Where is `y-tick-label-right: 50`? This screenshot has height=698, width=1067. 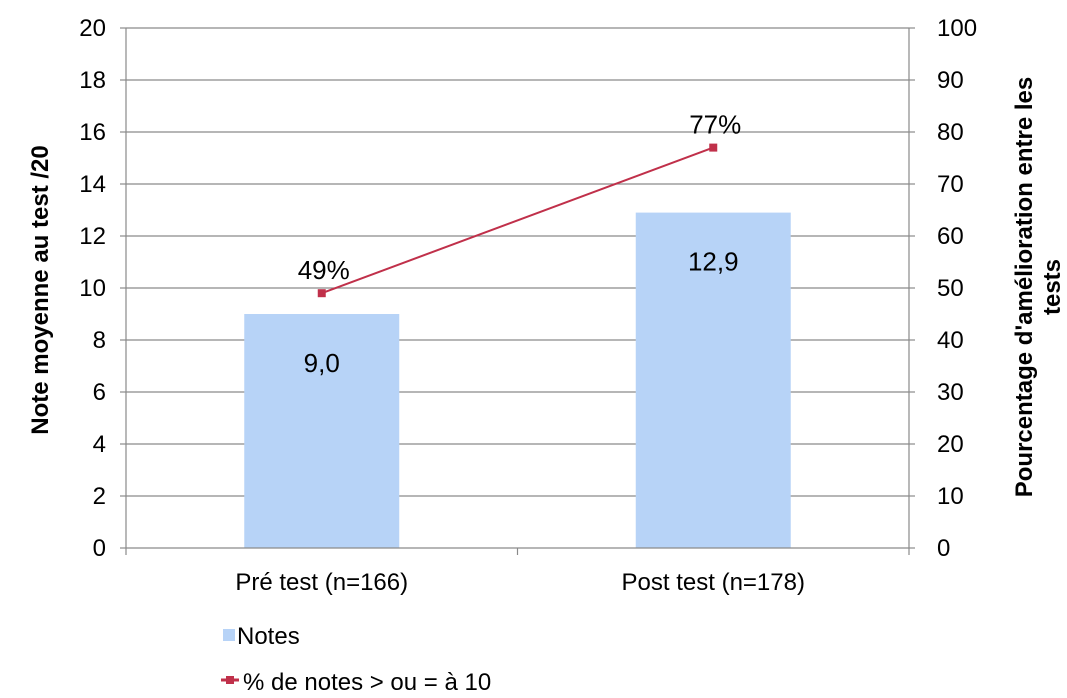
y-tick-label-right: 50 is located at coordinates (950, 288).